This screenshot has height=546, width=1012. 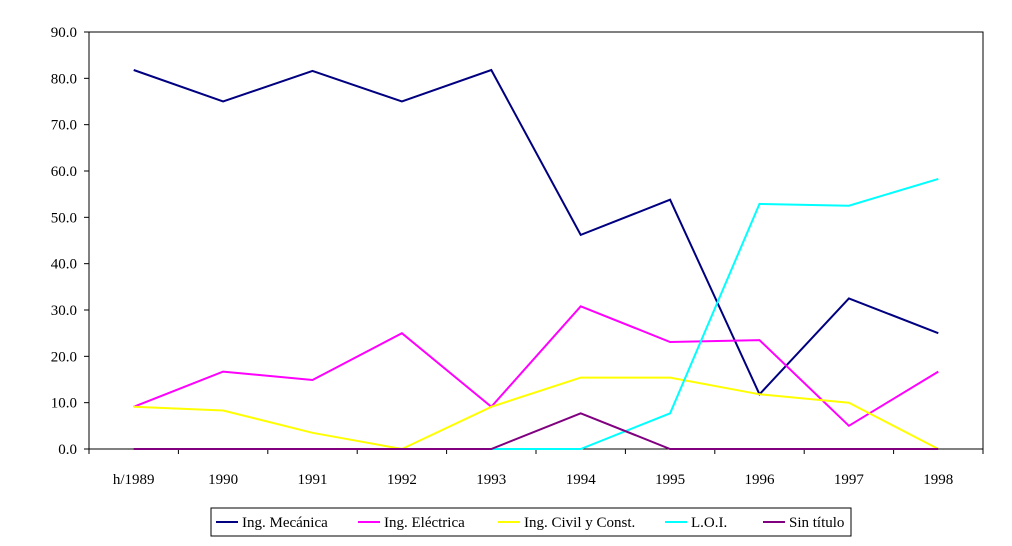 What do you see at coordinates (64, 311) in the screenshot?
I see `y-tick-label: 30.0` at bounding box center [64, 311].